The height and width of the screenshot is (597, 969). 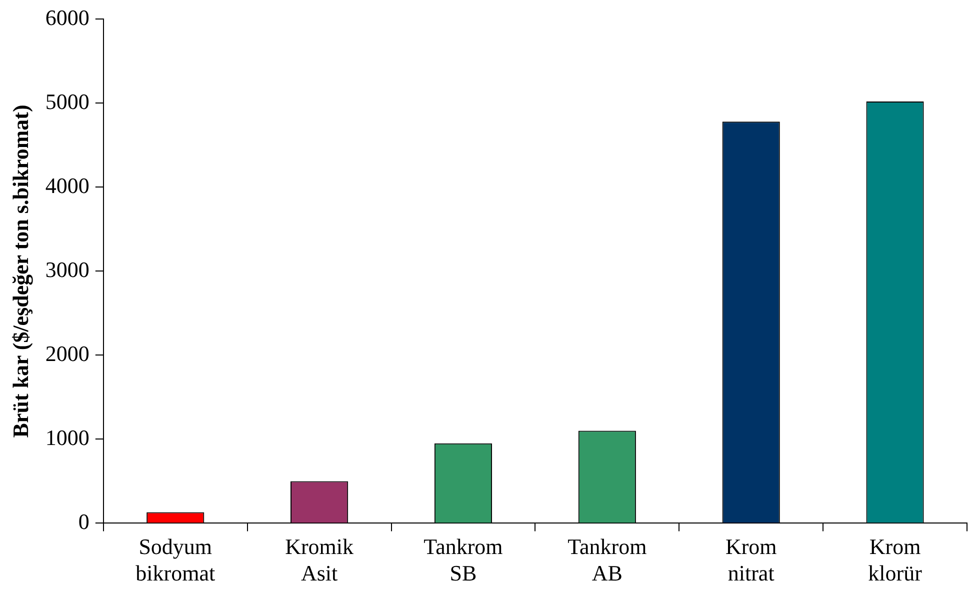 What do you see at coordinates (751, 560) in the screenshot?
I see `x-tick-label: Krom nitrat` at bounding box center [751, 560].